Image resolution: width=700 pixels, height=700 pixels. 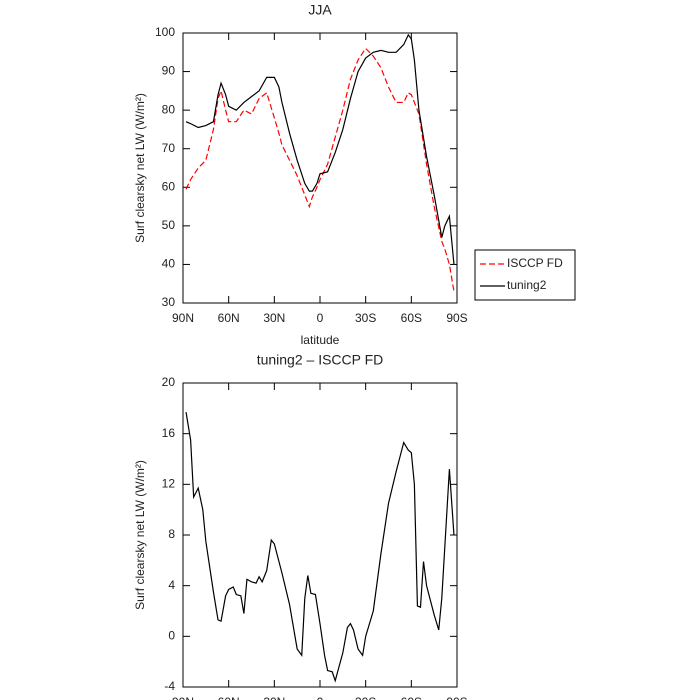 I want to click on legend-label: tuning2, so click(x=527, y=285).